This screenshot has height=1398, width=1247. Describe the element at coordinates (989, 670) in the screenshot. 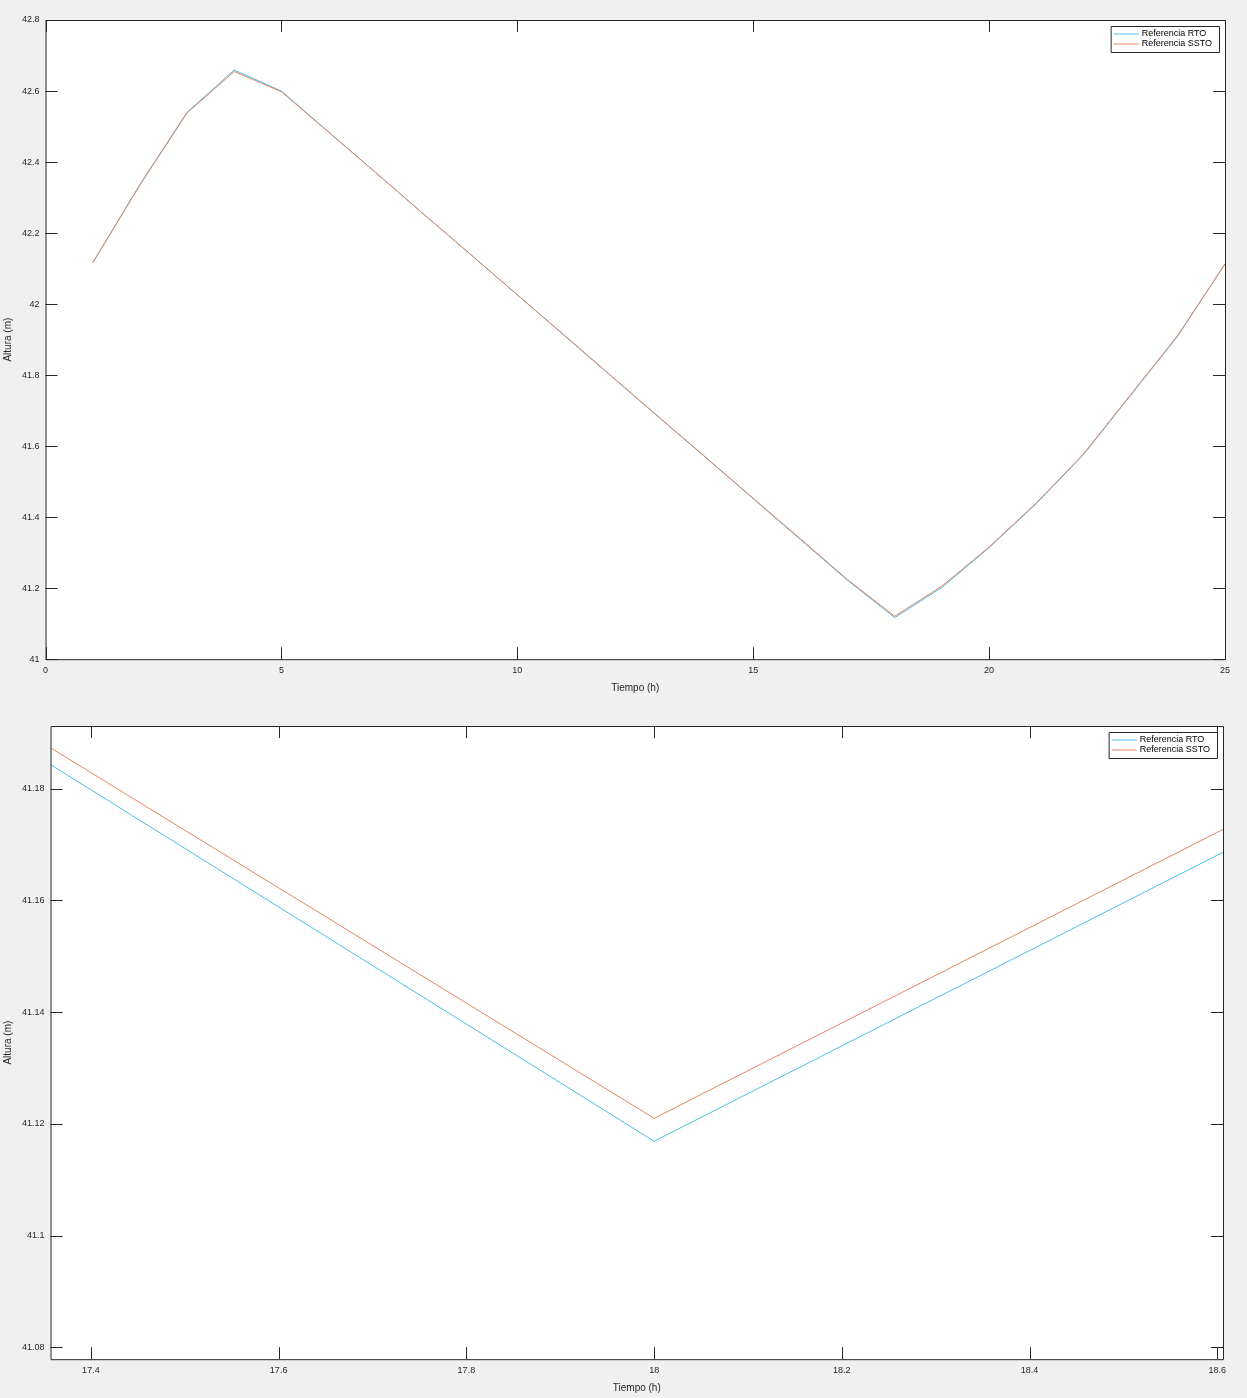

I see `x-tick-label: 20` at that location.